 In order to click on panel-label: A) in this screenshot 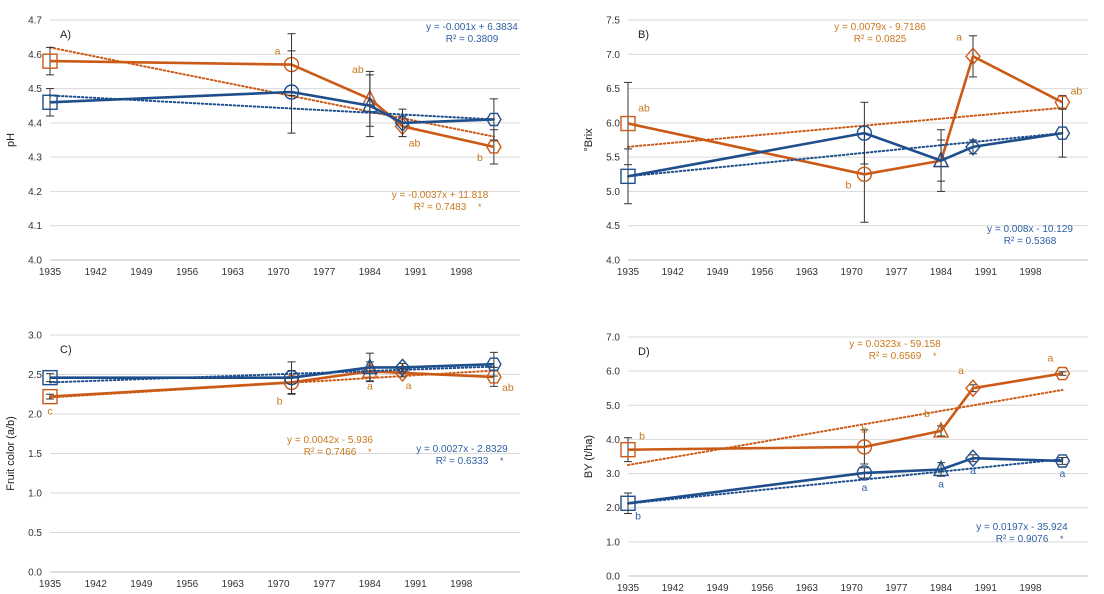, I will do `click(65, 35)`.